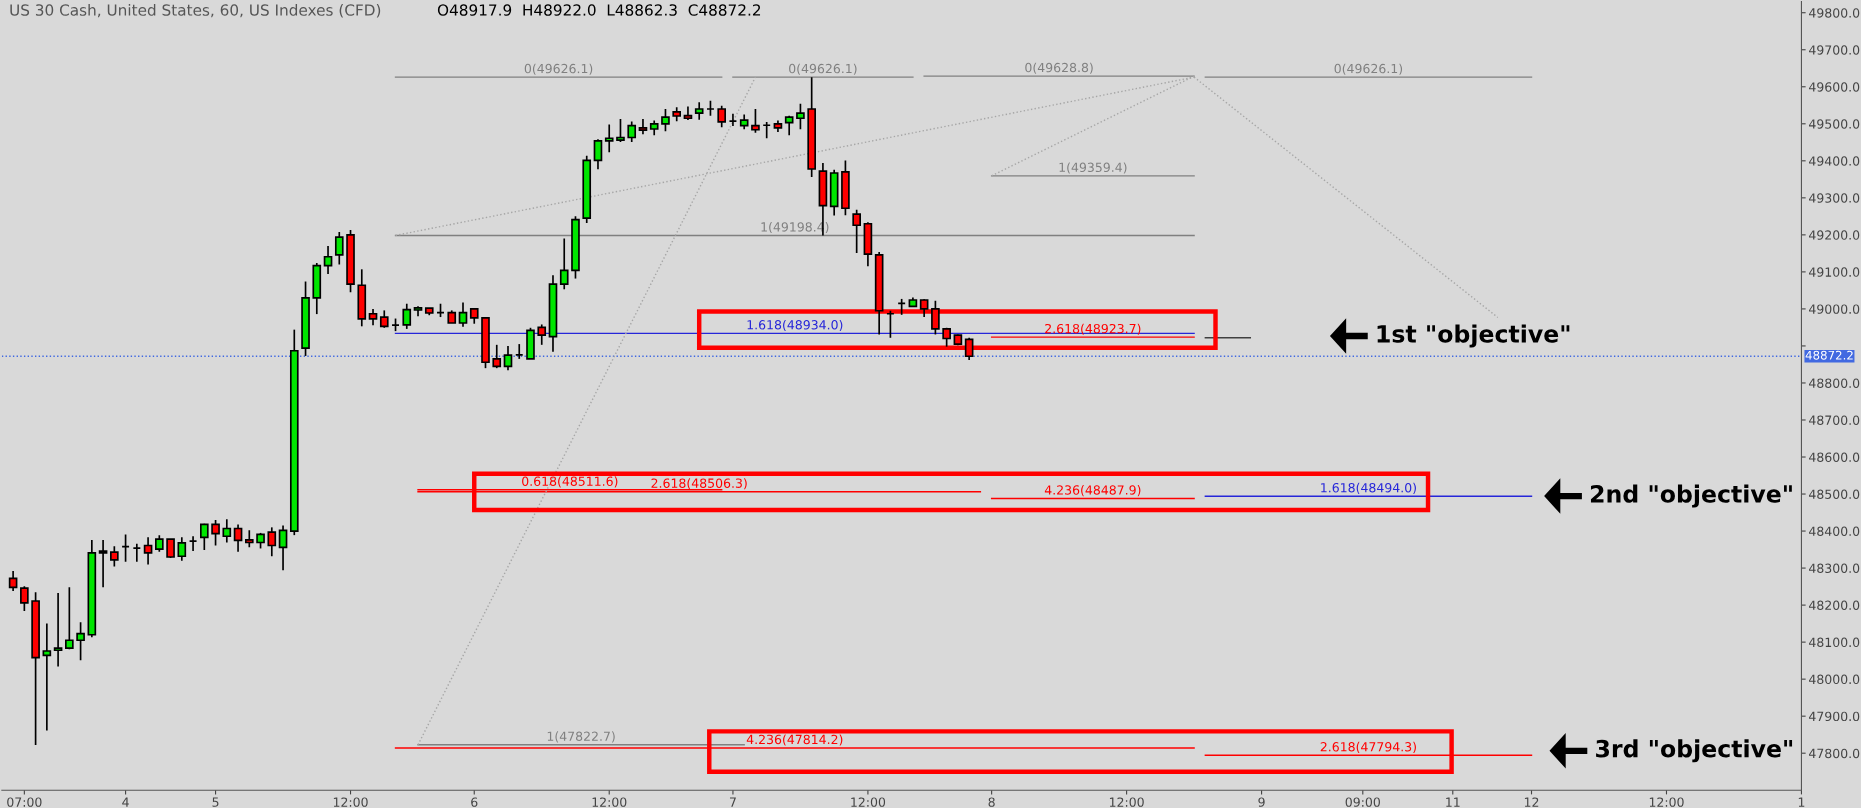 Image resolution: width=1861 pixels, height=808 pixels. Describe the element at coordinates (1834, 494) in the screenshot. I see `y-tick-label: 48500.0` at that location.